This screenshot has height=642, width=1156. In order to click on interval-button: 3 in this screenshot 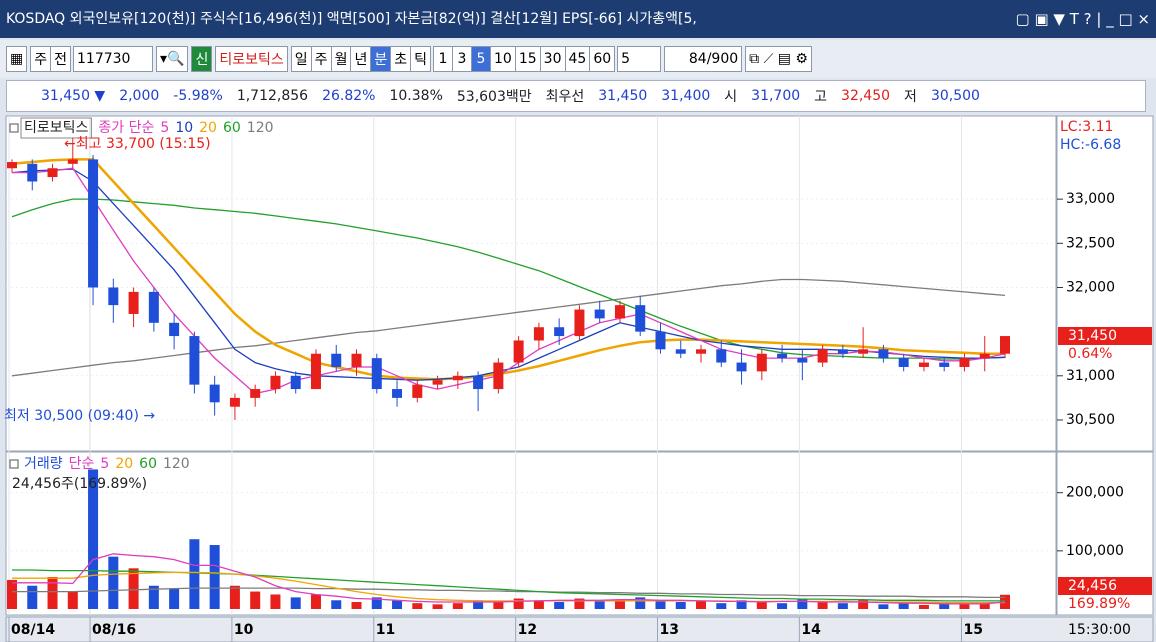, I will do `click(462, 59)`.